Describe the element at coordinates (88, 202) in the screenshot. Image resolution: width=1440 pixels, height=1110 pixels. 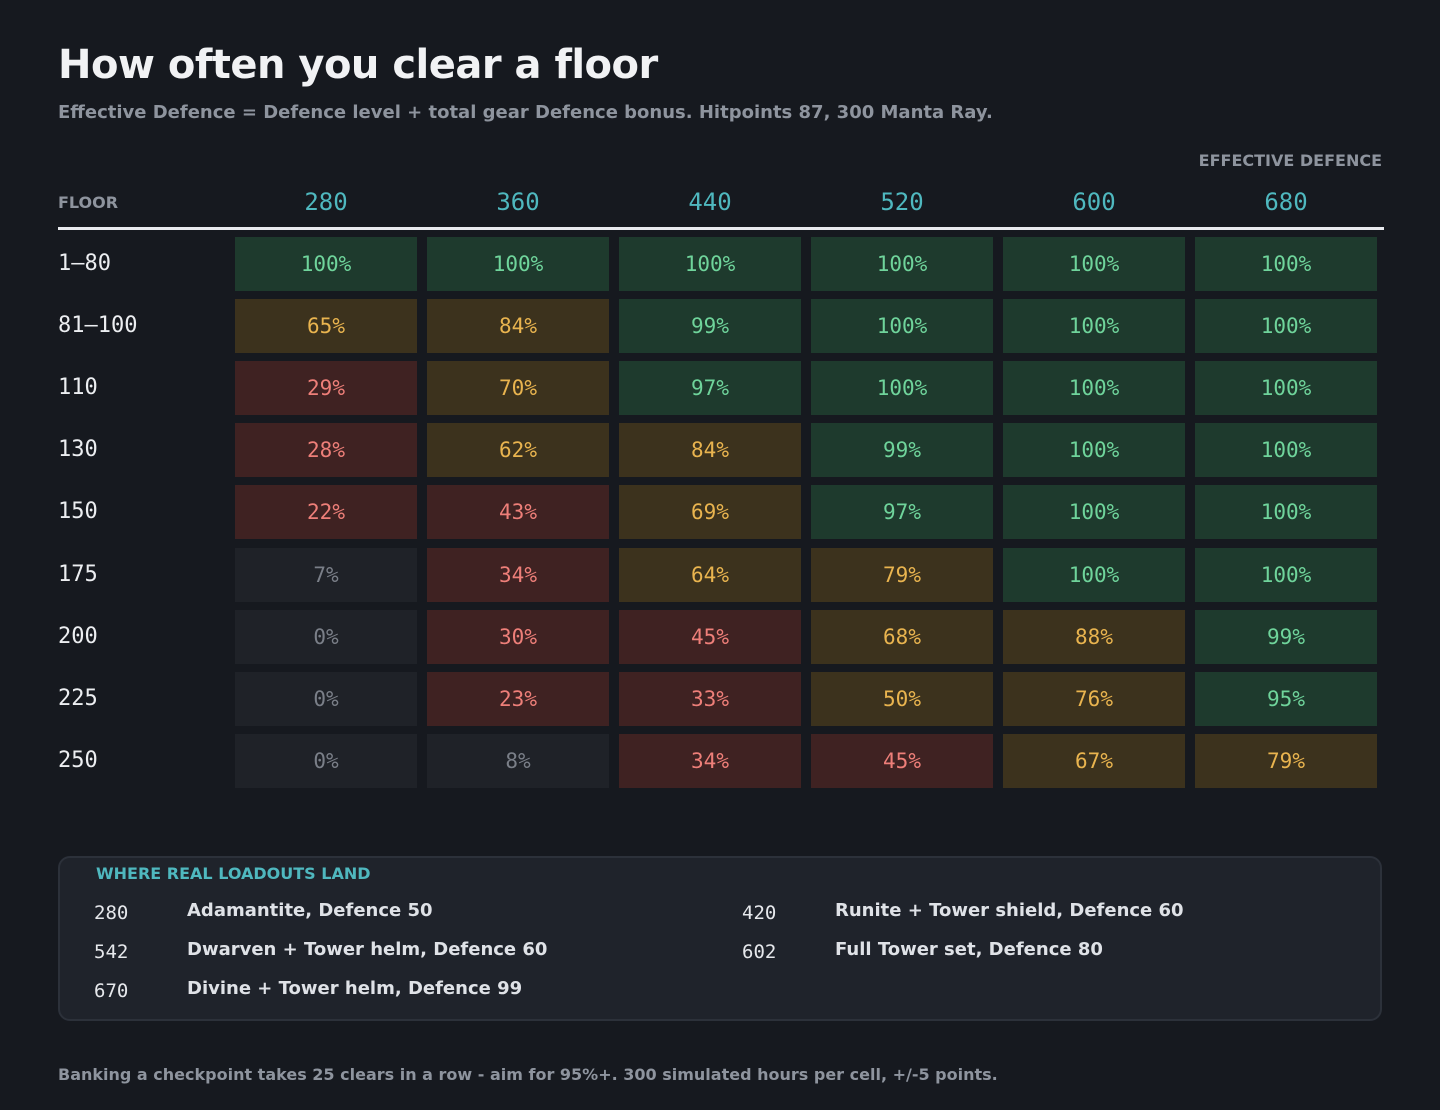
I see `row-axis-header: FLOOR` at that location.